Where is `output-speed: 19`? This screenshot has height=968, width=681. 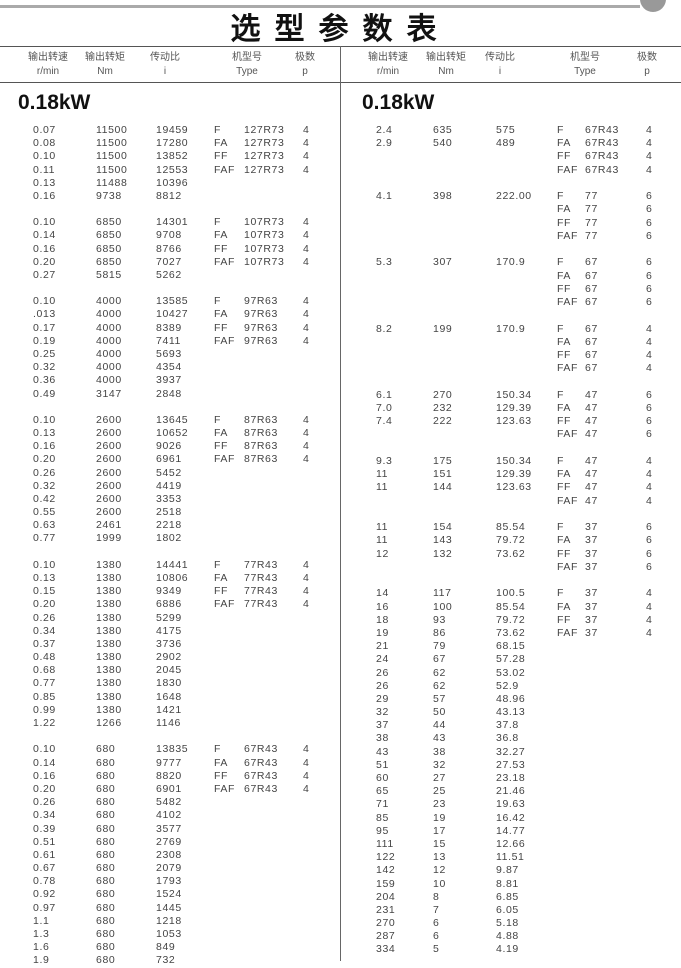 output-speed: 19 is located at coordinates (382, 632).